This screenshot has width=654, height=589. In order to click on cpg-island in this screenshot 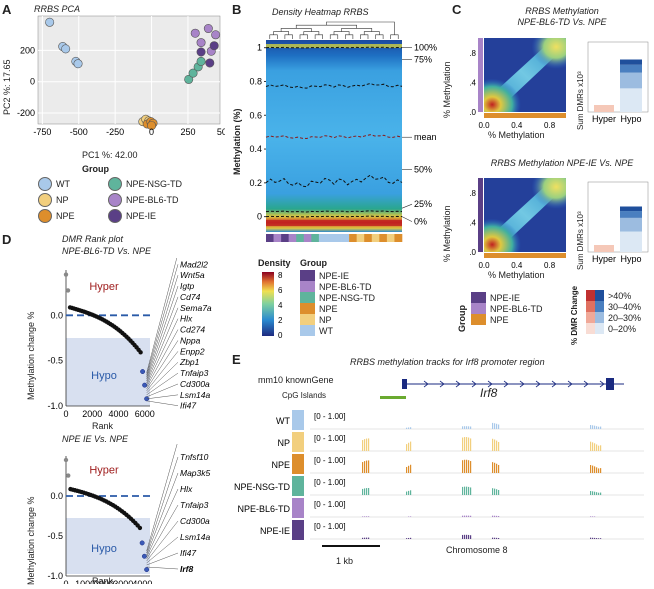, I will do `click(393, 397)`.